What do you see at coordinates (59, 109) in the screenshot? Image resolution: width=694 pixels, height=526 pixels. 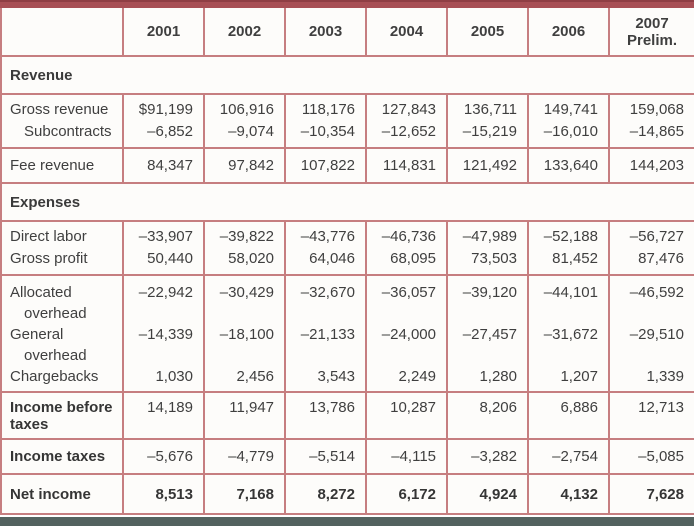 I see `gross-revenue-label: Gross revenue` at bounding box center [59, 109].